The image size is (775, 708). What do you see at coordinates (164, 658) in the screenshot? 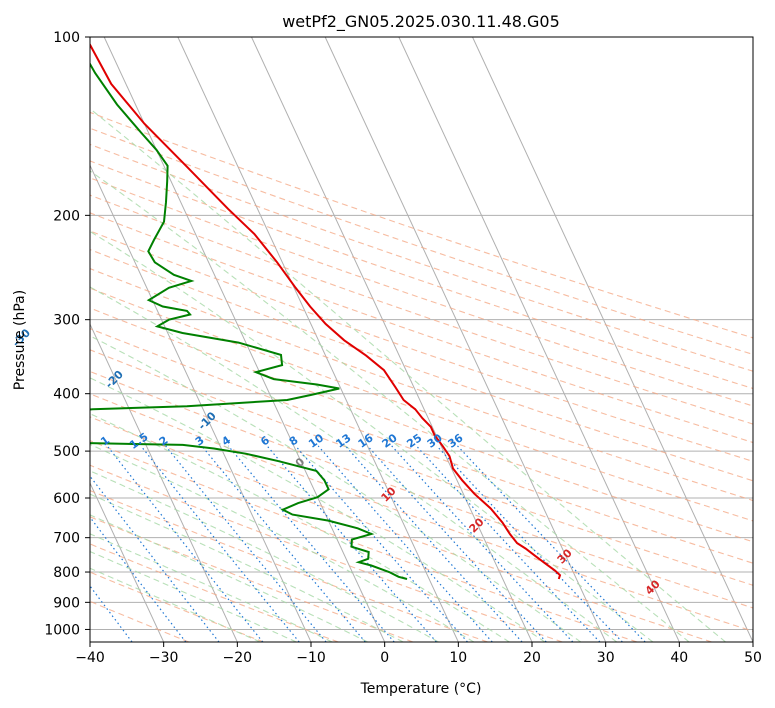
I see `x-tick-label: −30` at bounding box center [164, 658].